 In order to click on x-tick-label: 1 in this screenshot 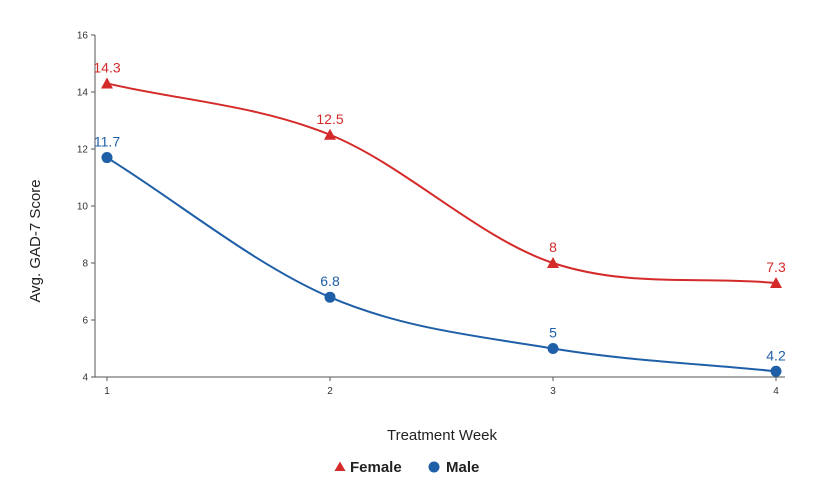, I will do `click(107, 391)`.